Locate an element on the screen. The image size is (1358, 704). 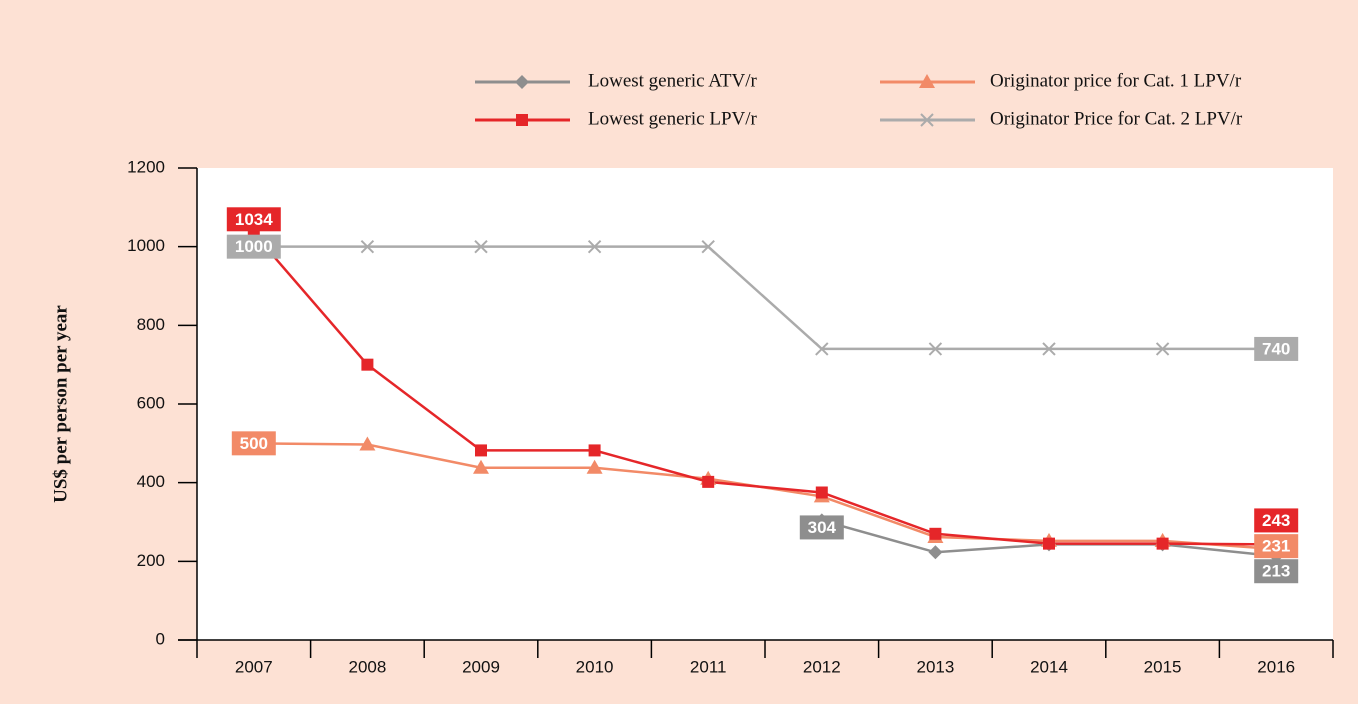
value-label: 213 is located at coordinates (1276, 571).